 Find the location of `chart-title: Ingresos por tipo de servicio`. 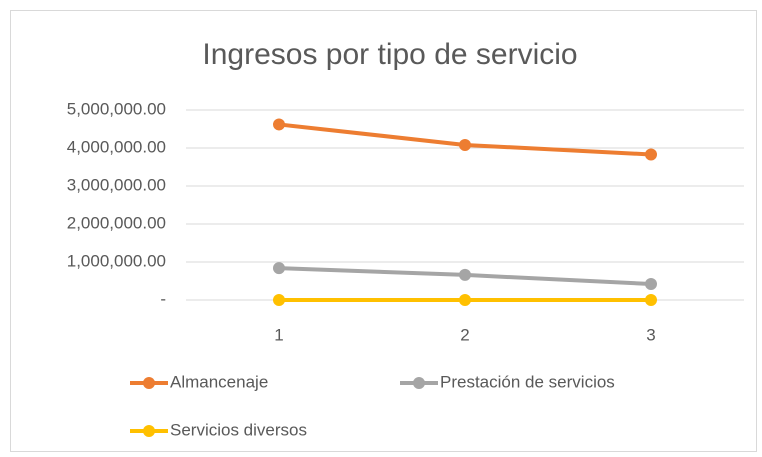

chart-title: Ingresos por tipo de servicio is located at coordinates (389, 54).